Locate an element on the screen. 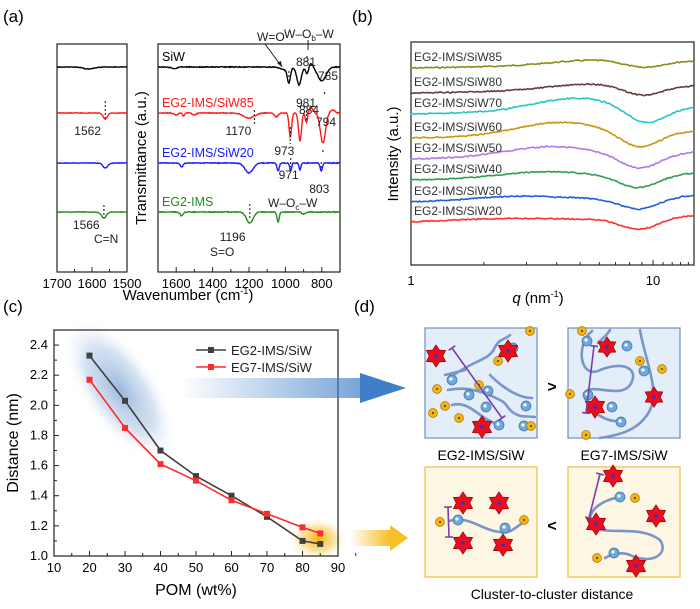  caption-cluster-distance: Cluster-to-cluster distance is located at coordinates (552, 594).